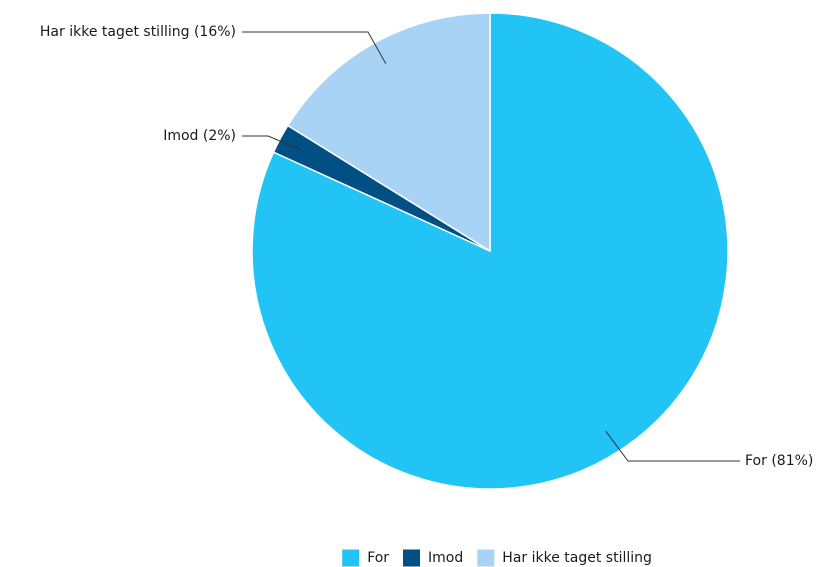 The height and width of the screenshot is (567, 830). What do you see at coordinates (378, 558) in the screenshot?
I see `legend-label-for: For` at bounding box center [378, 558].